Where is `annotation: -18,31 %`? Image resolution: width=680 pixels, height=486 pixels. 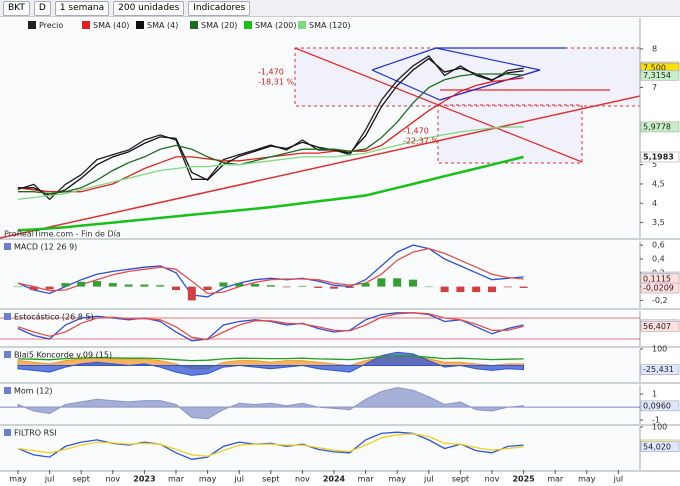
annotation: -18,31 % is located at coordinates (276, 82).